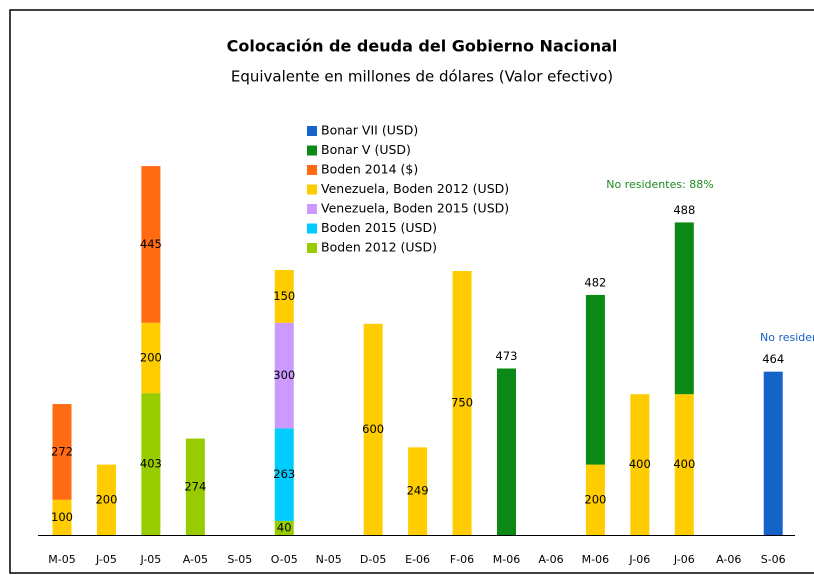 The width and height of the screenshot is (814, 575). I want to click on value-label: 263, so click(284, 474).